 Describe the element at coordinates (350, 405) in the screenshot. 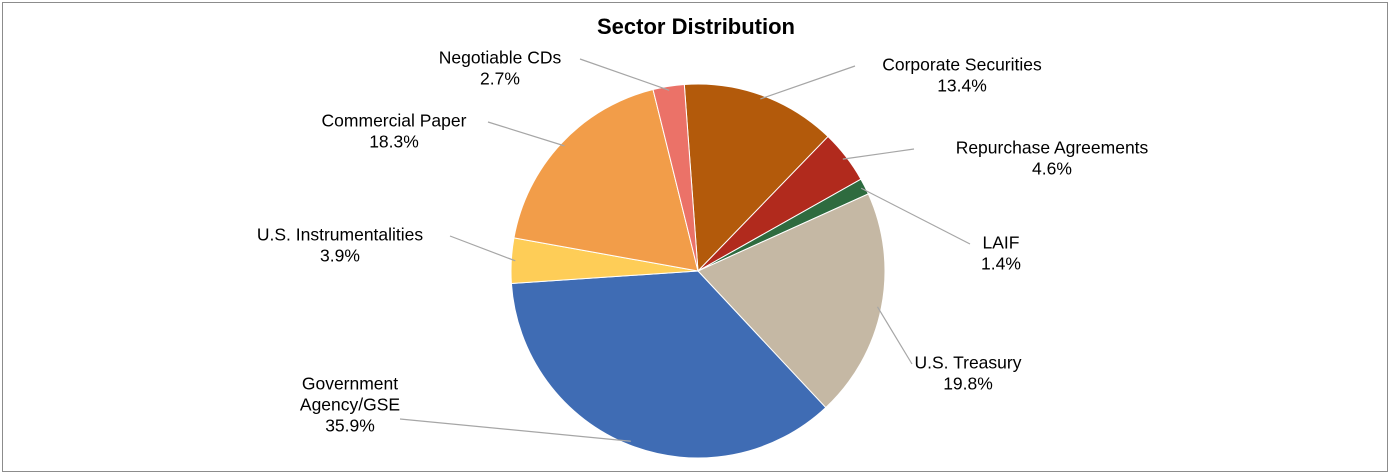

I see `slice-name-label-government-agency-gse: Agency/GSE` at that location.